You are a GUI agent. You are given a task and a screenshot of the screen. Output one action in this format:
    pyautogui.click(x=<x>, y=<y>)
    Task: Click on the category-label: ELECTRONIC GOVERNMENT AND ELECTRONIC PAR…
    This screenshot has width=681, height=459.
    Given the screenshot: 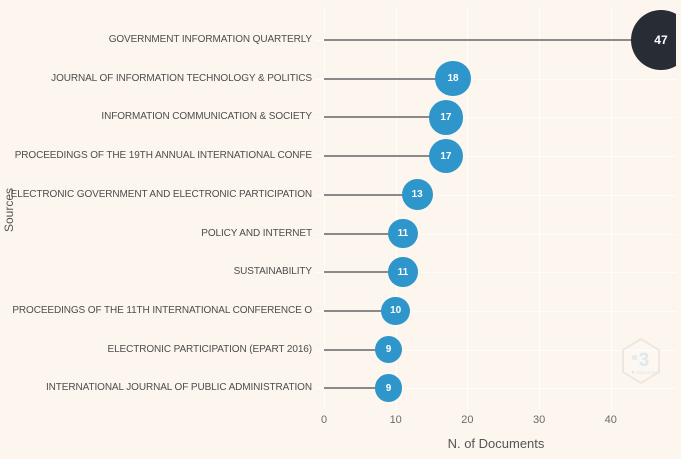 What is the action you would take?
    pyautogui.click(x=161, y=194)
    